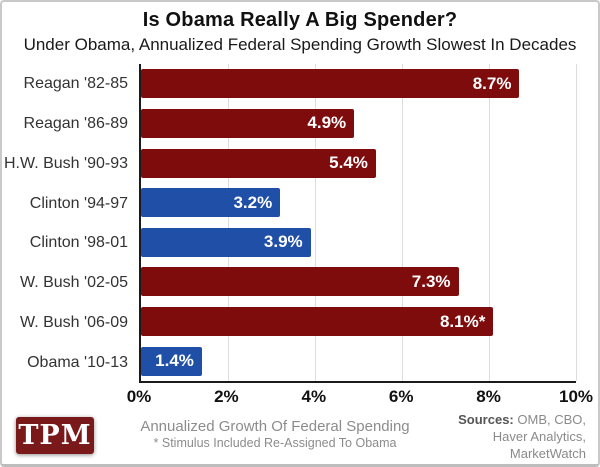  Describe the element at coordinates (330, 84) in the screenshot. I see `bar-Reagan '82-85: 8.7%` at that location.